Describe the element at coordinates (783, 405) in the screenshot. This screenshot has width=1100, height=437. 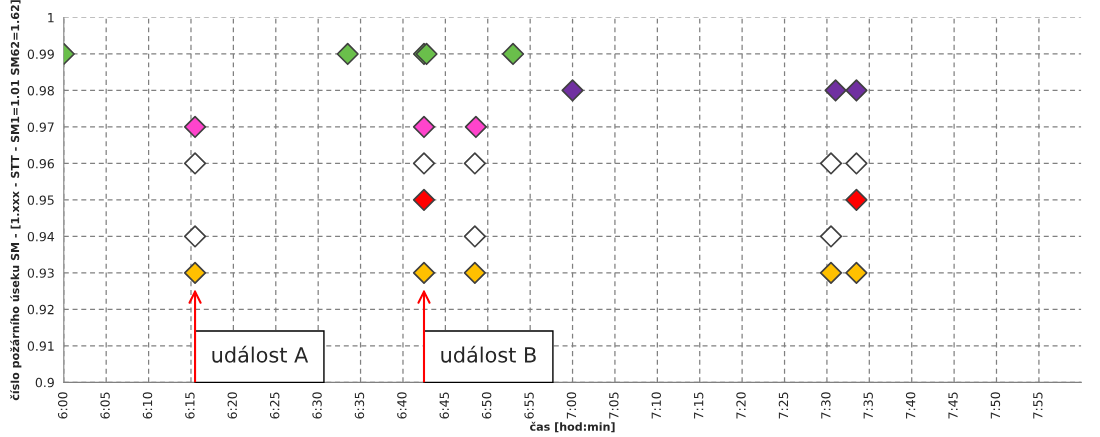
I see `x-tick-label: 7:25` at that location.